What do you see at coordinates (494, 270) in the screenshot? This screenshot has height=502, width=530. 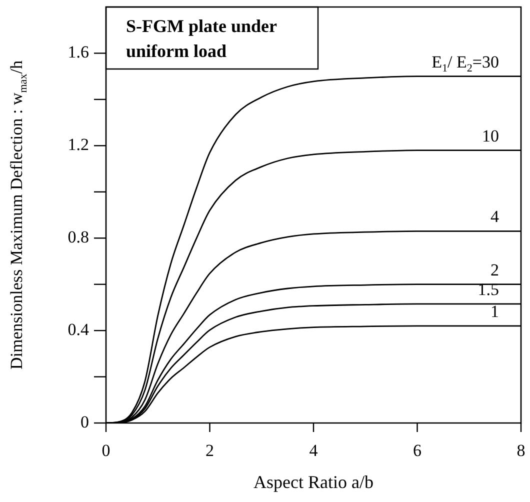 I see `series-label: 2` at bounding box center [494, 270].